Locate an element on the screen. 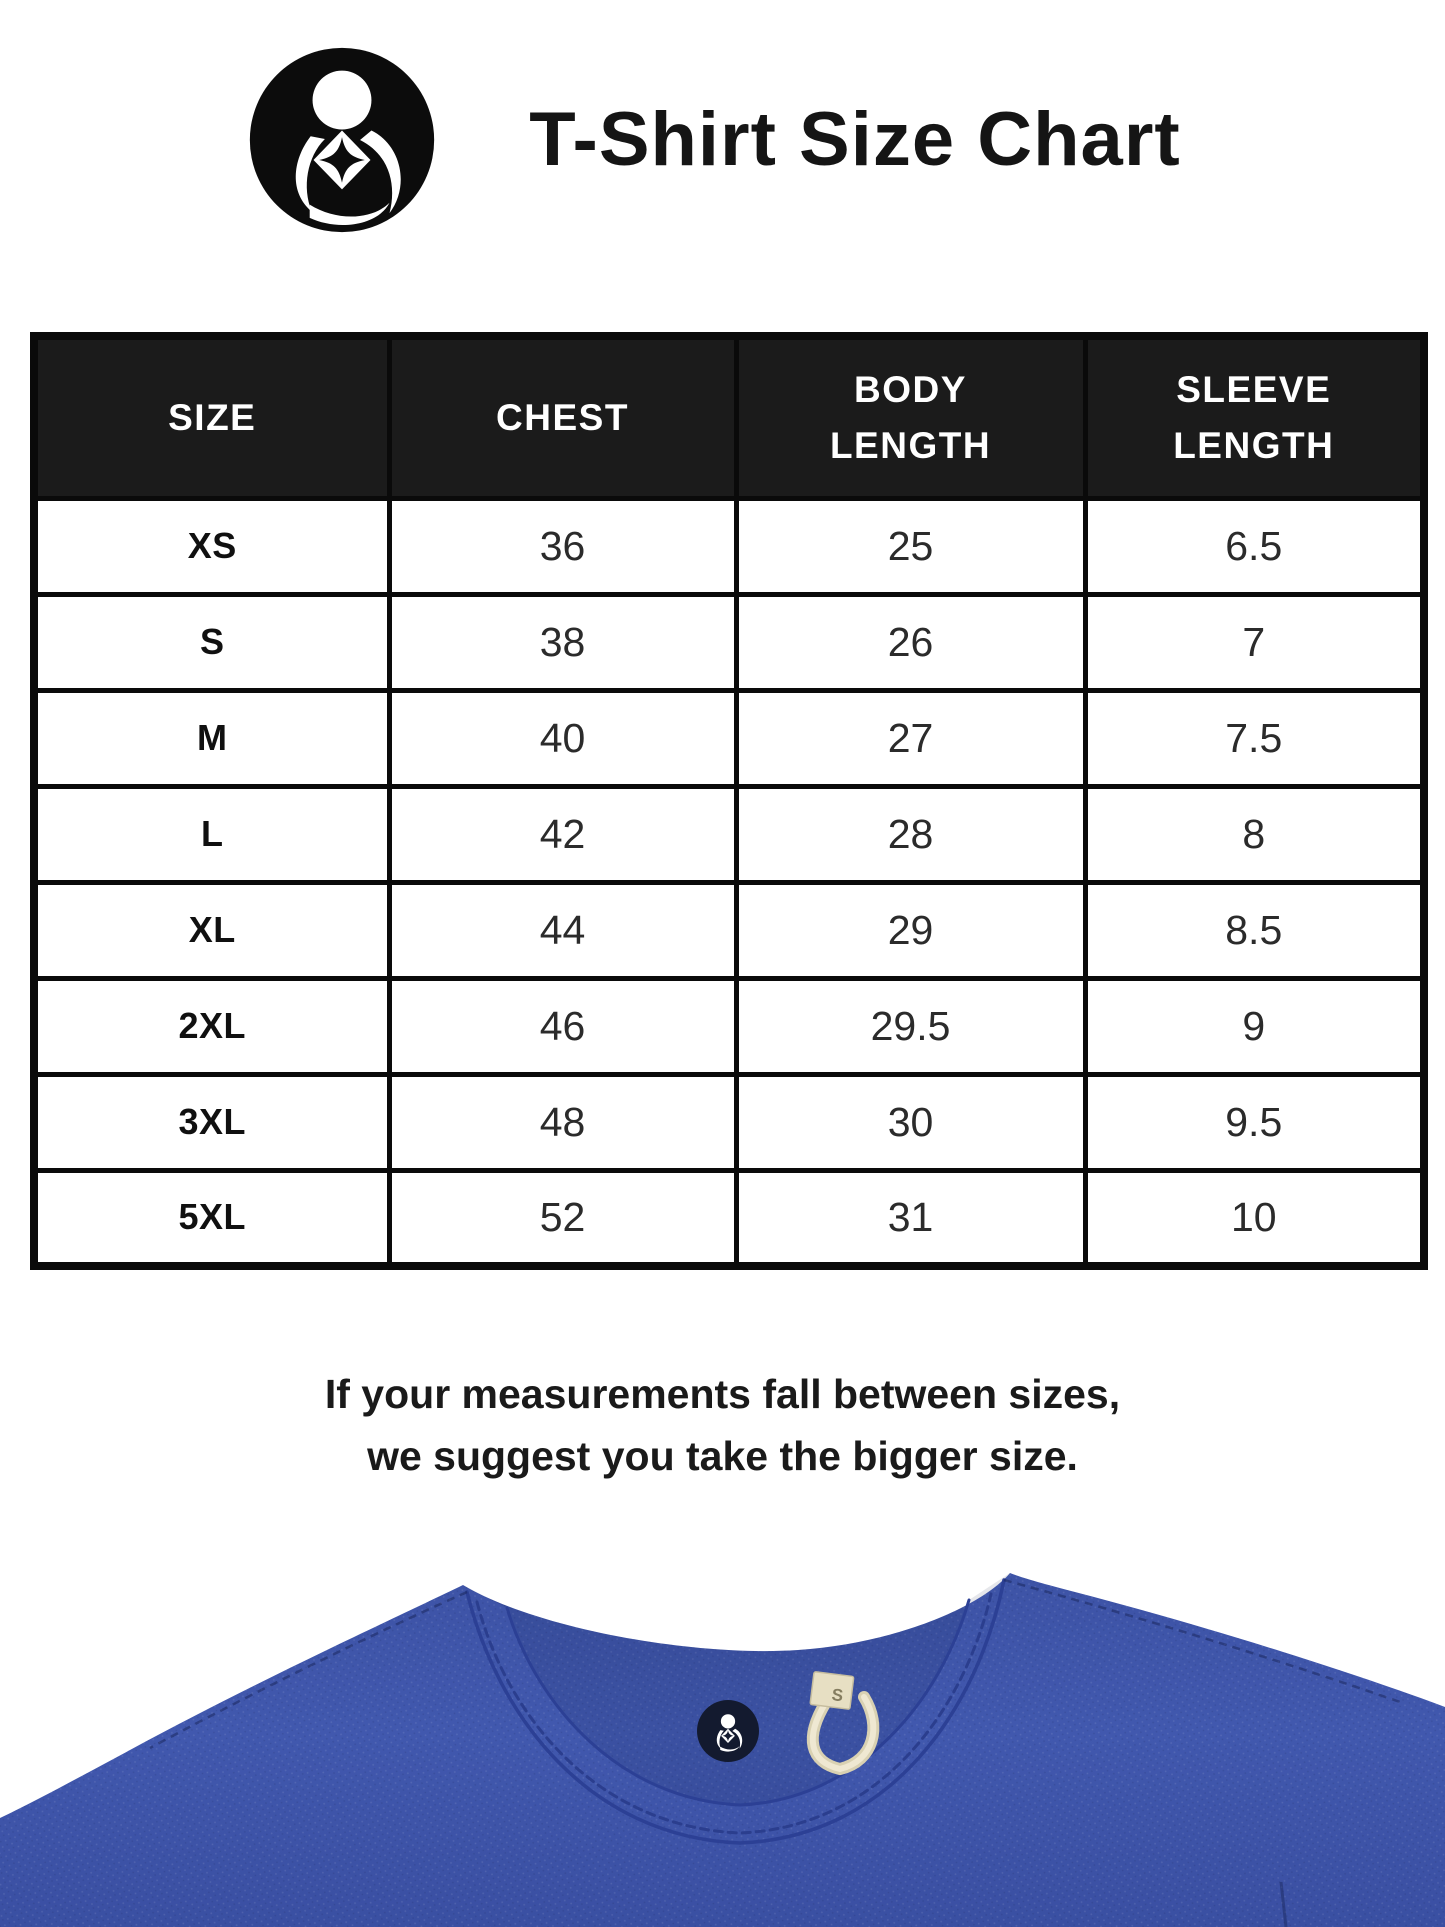 This screenshot has height=1927, width=1445. table-row: 2XL 46 29.5 9 is located at coordinates (729, 1026).